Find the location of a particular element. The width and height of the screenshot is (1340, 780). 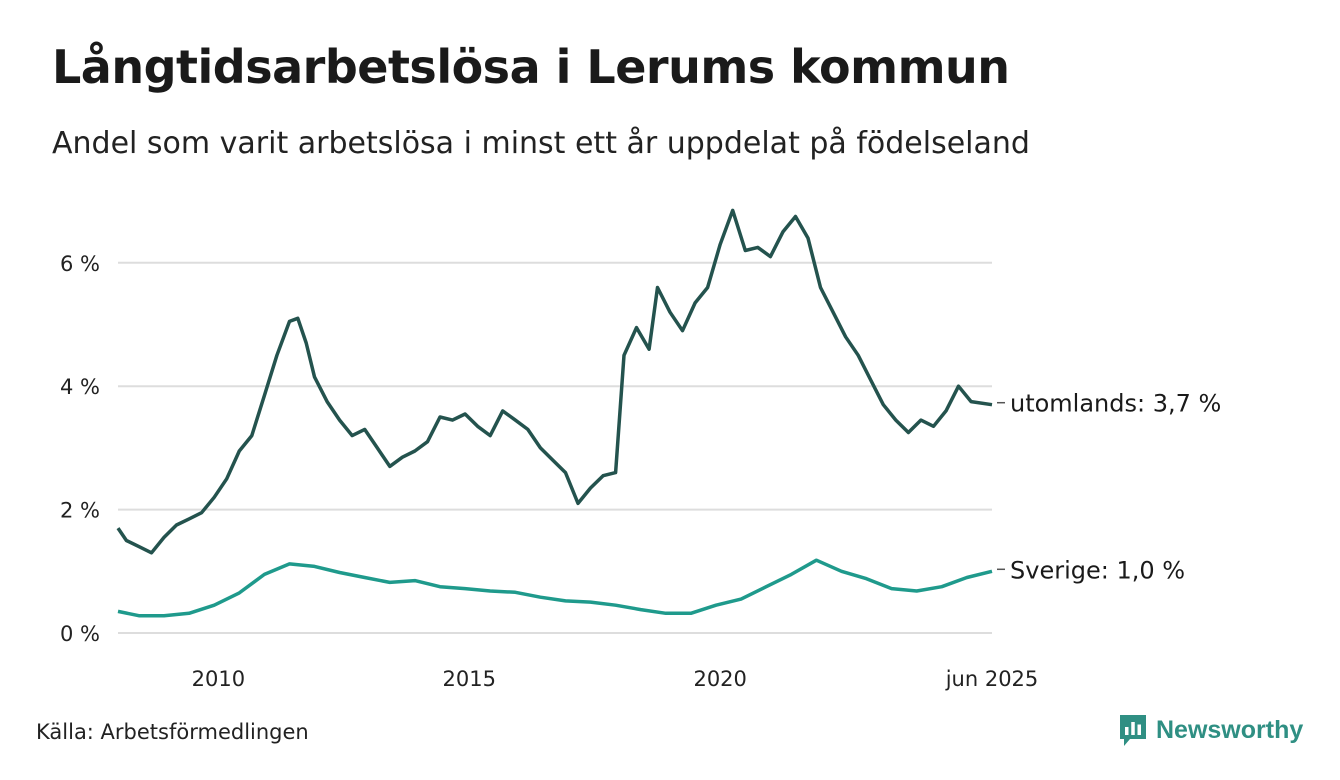

y-axis-ticks: 0 % 2 % 4 % 6 % is located at coordinates (80, 449).